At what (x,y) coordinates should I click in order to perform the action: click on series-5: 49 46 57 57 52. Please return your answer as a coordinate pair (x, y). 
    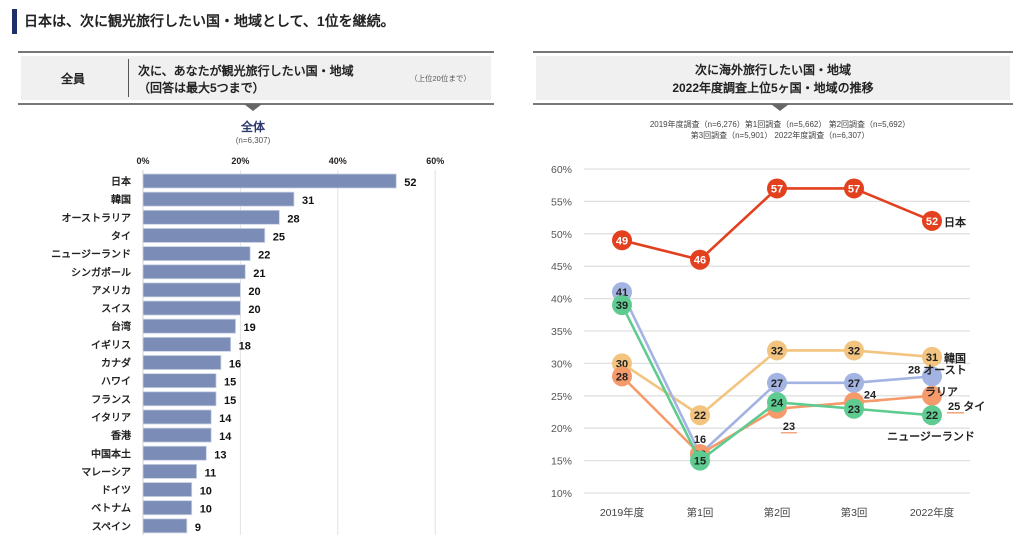
    Looking at the image, I should click on (777, 224).